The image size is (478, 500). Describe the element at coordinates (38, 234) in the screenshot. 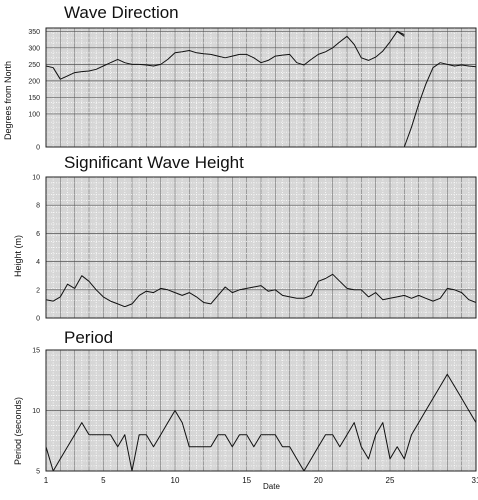

I see `y-tick-label: 6` at that location.